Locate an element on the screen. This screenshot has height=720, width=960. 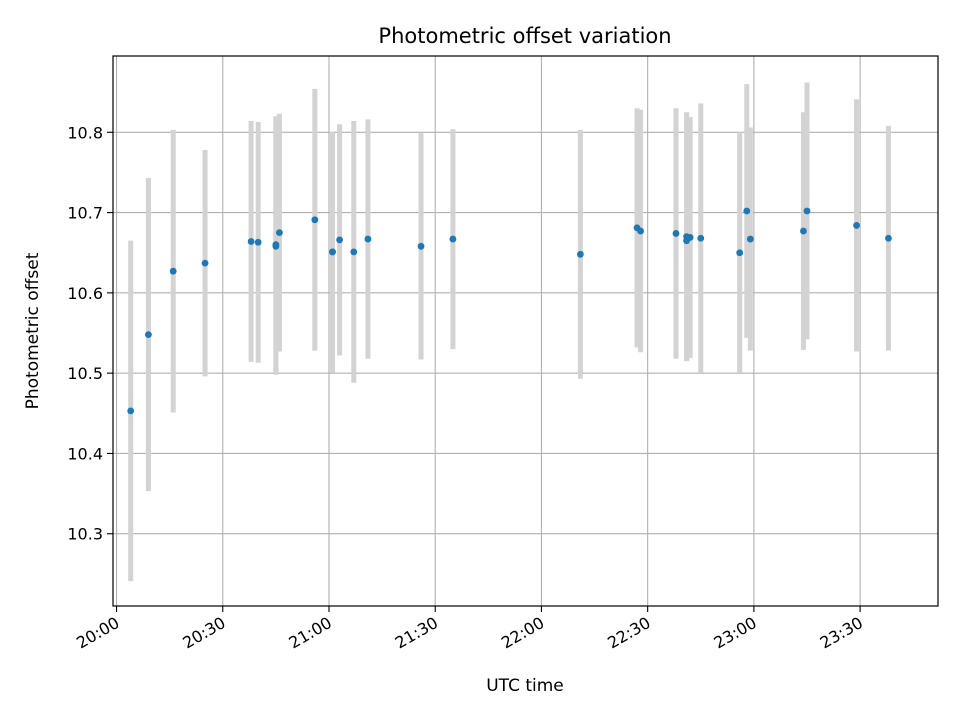
x-axis-title: UTC time is located at coordinates (525, 686).